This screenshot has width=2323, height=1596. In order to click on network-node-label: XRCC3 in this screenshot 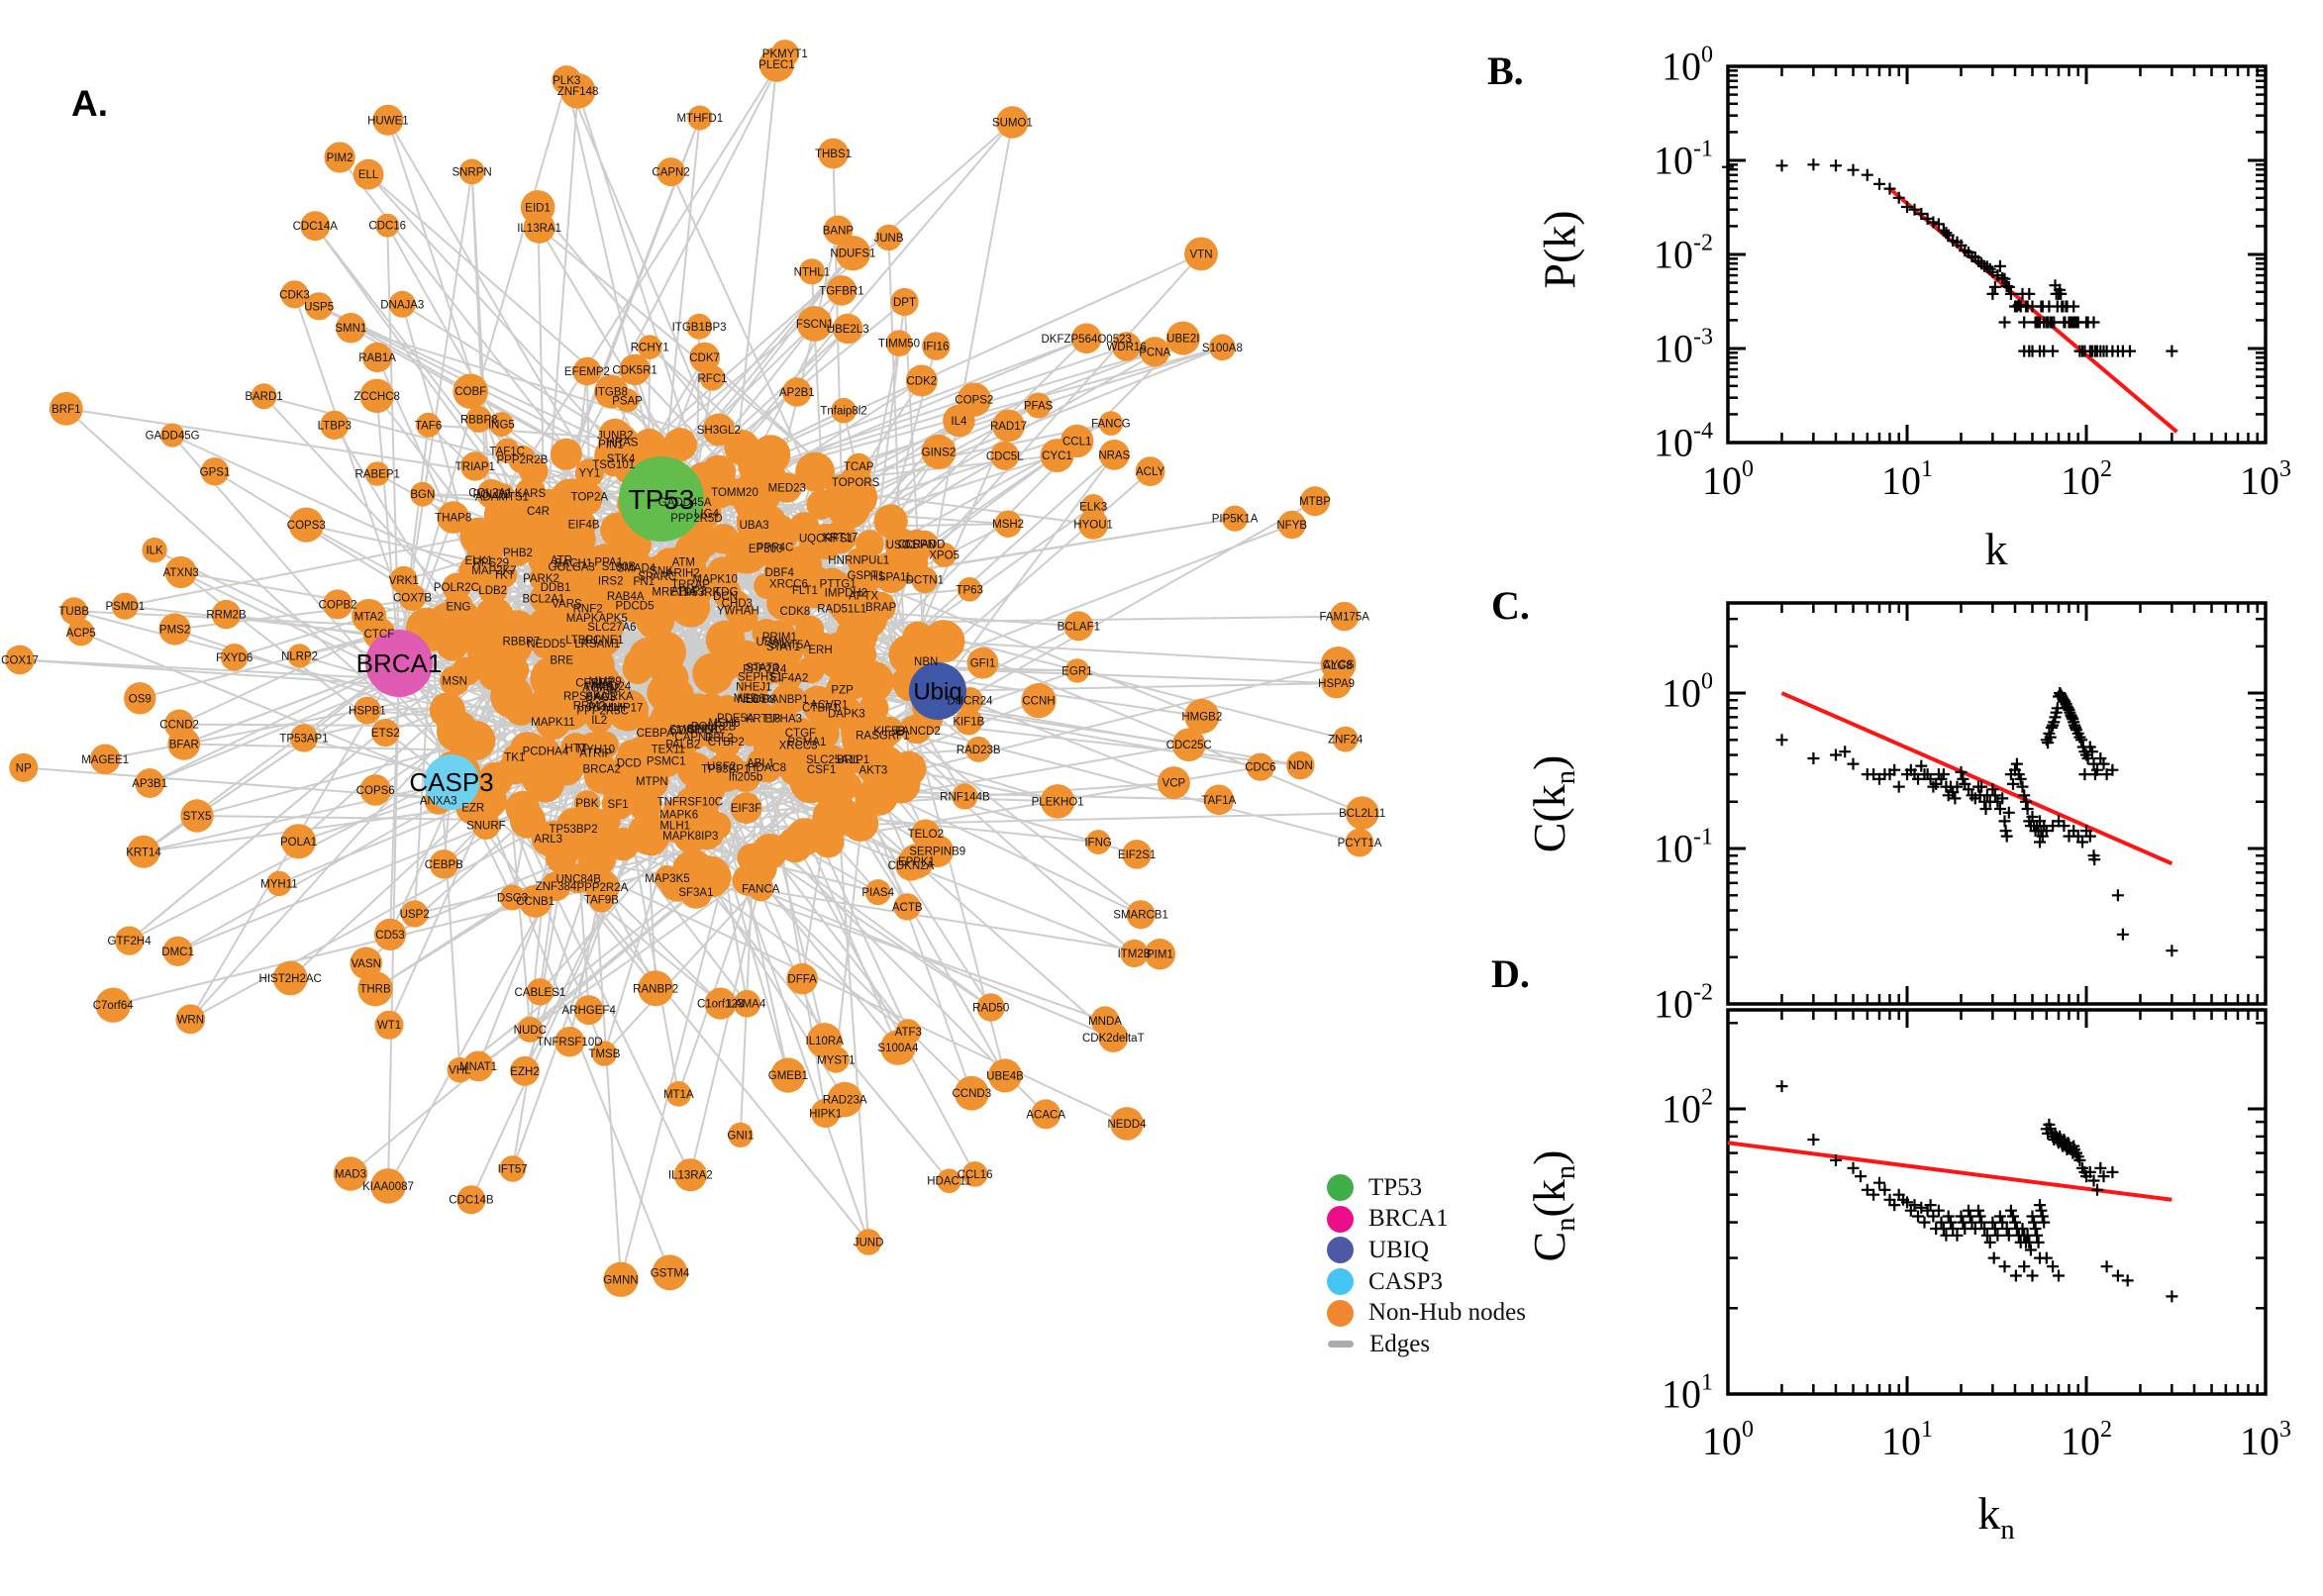, I will do `click(798, 746)`.